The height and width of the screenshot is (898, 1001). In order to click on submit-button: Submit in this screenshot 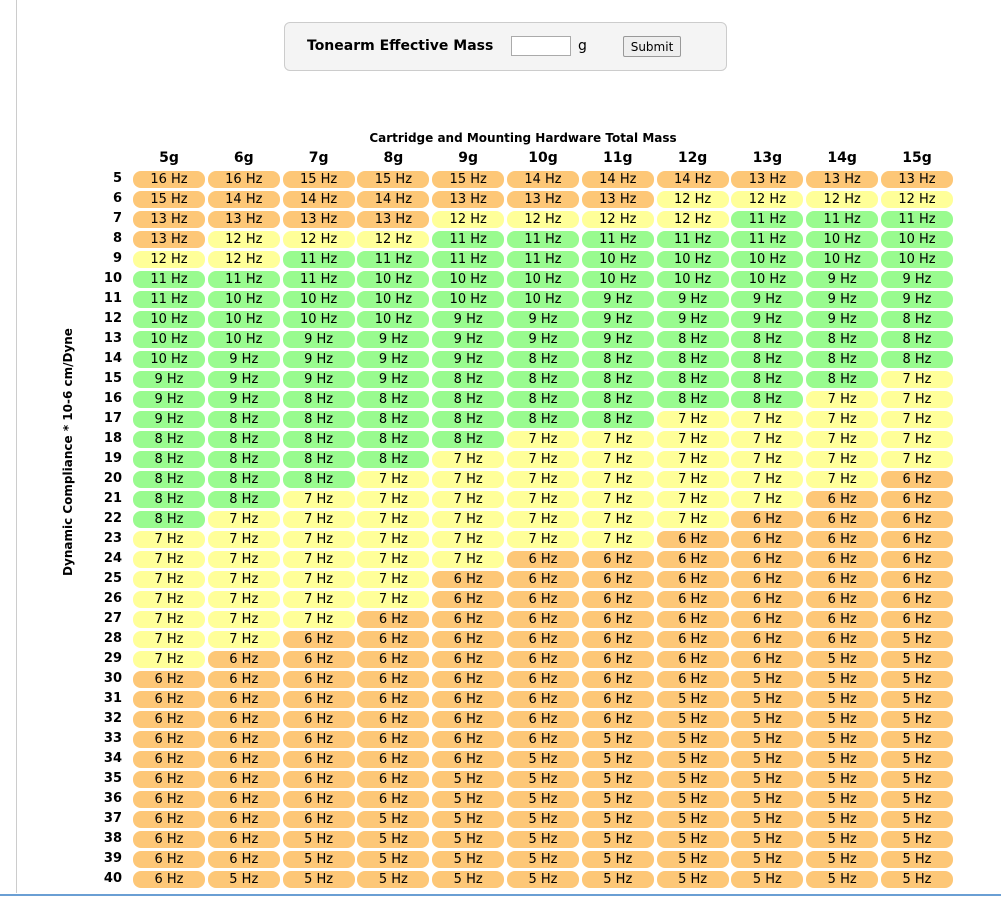, I will do `click(652, 46)`.